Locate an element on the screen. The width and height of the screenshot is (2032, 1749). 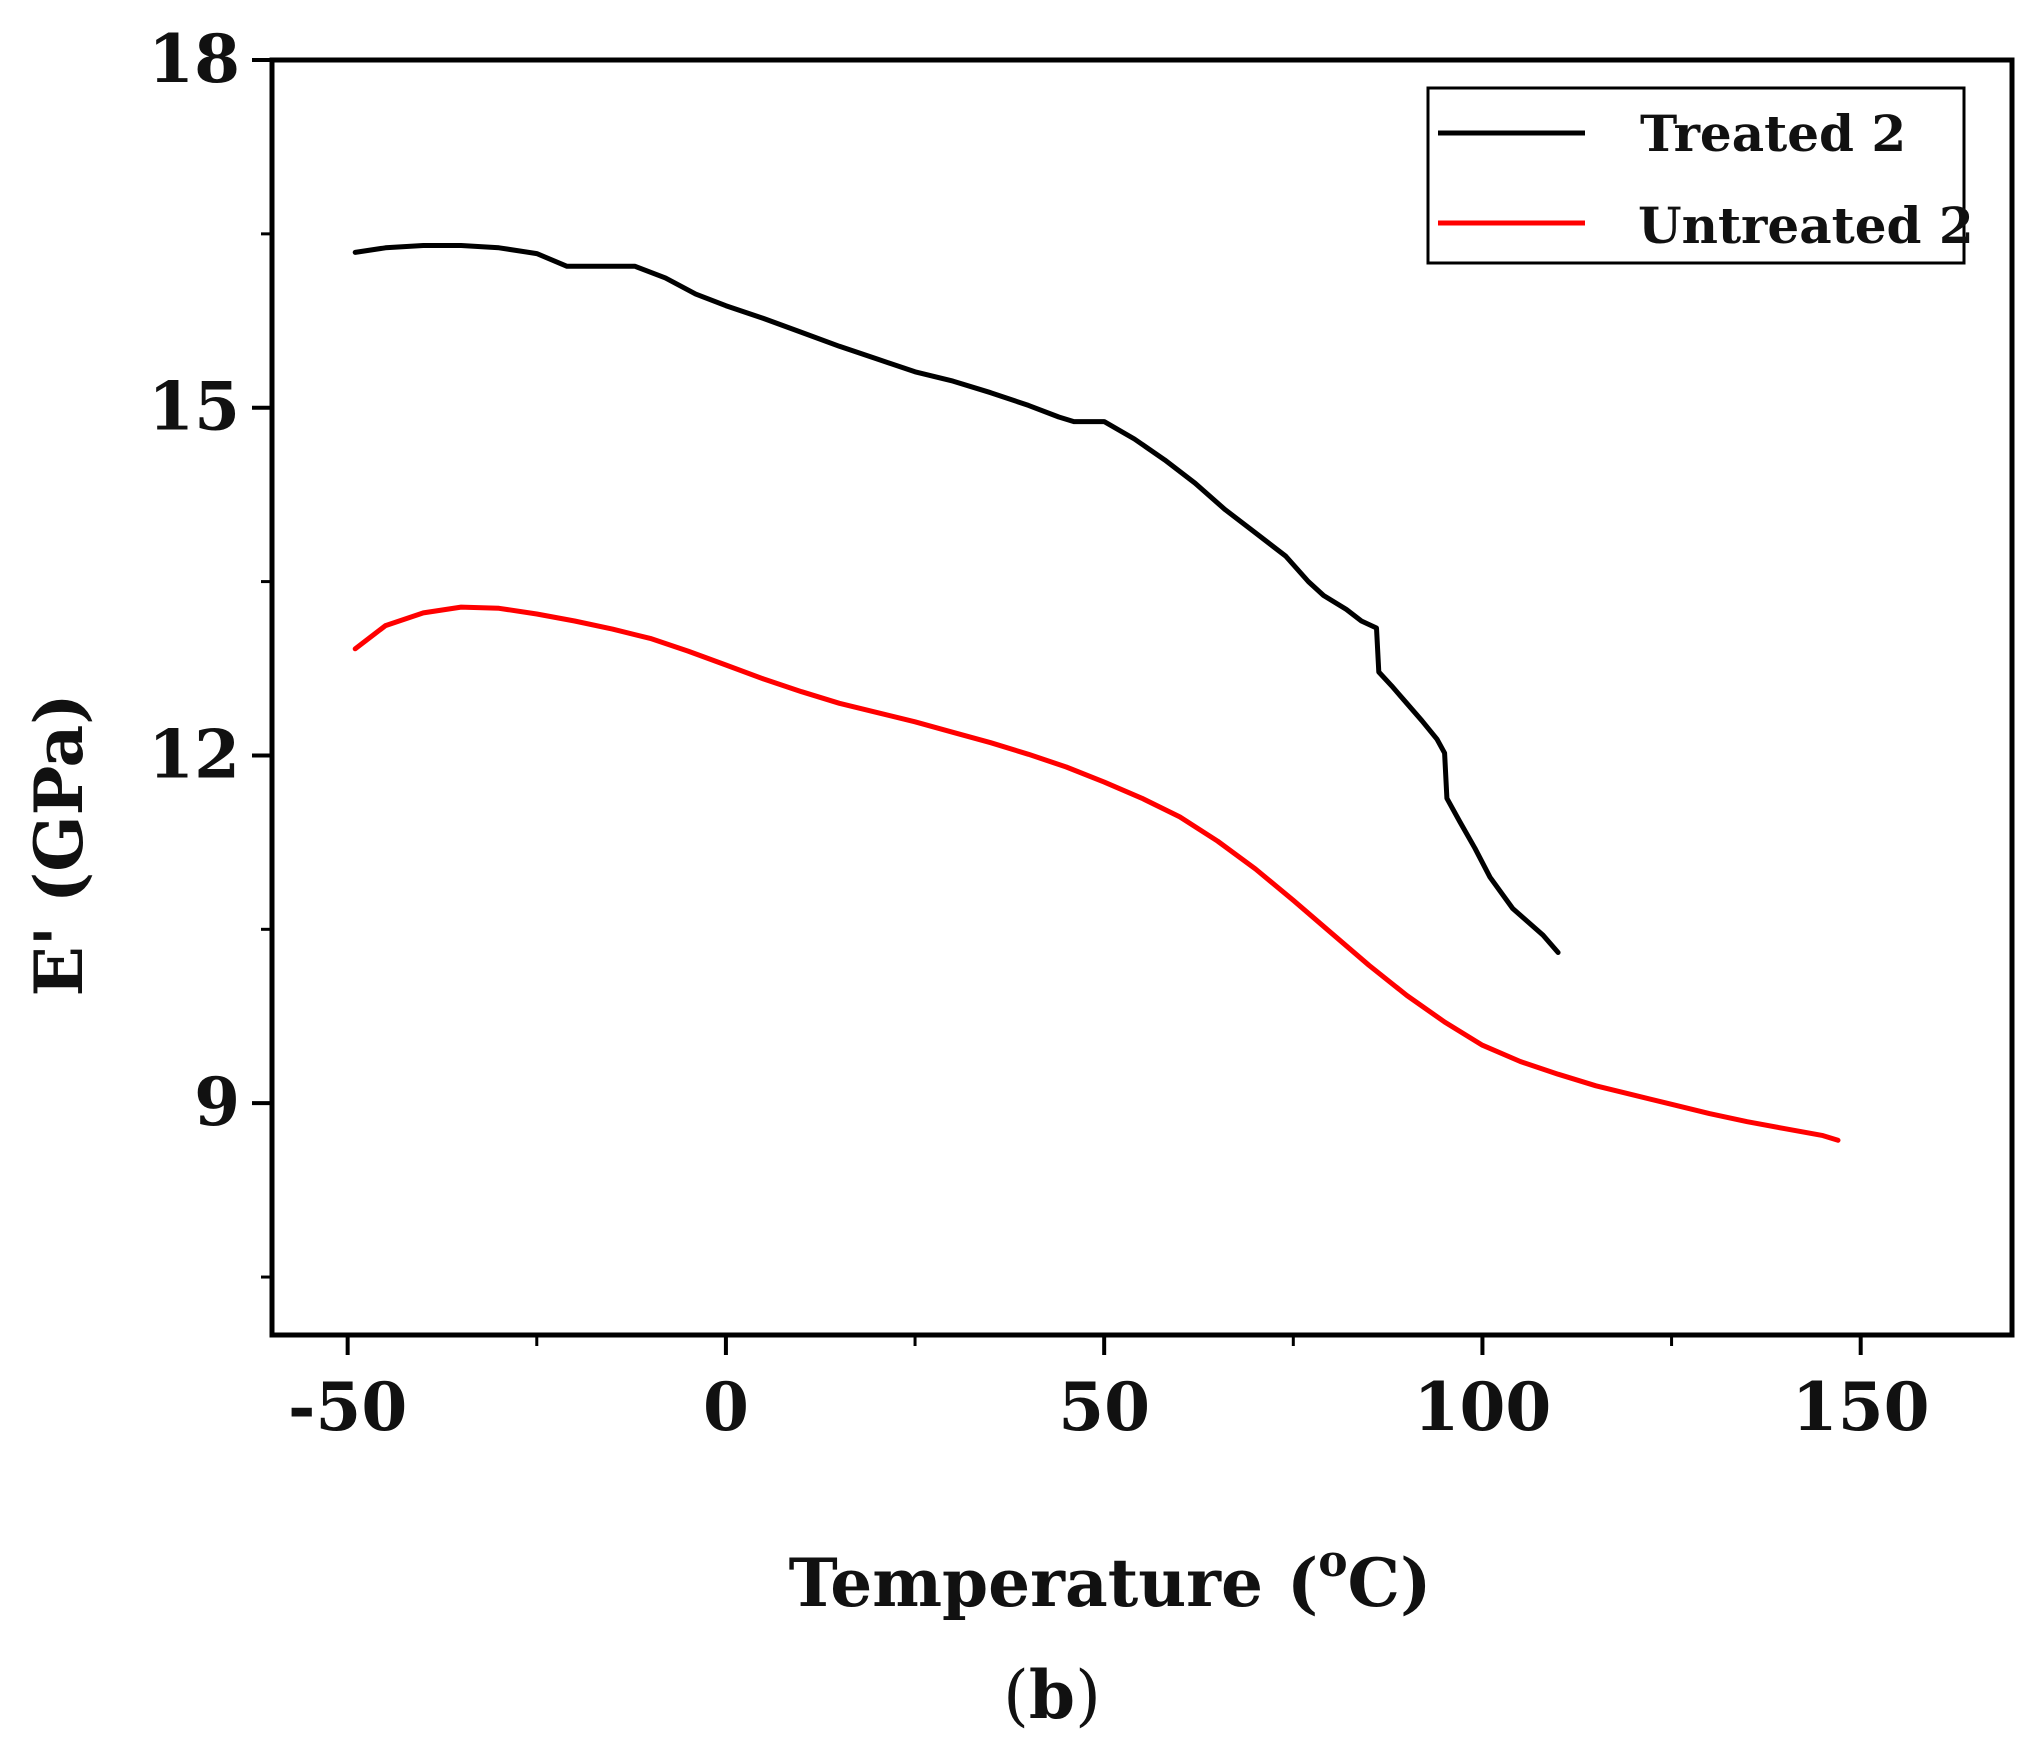
legend-label-treated-2: Treated 2 is located at coordinates (1773, 133).